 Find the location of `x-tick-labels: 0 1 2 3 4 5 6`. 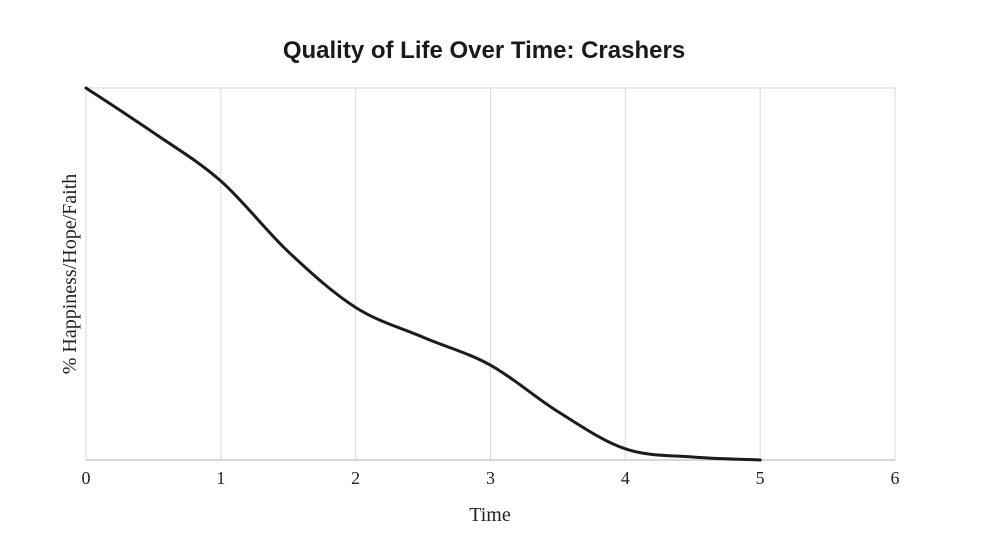

x-tick-labels: 0 1 2 3 4 5 6 is located at coordinates (491, 478).